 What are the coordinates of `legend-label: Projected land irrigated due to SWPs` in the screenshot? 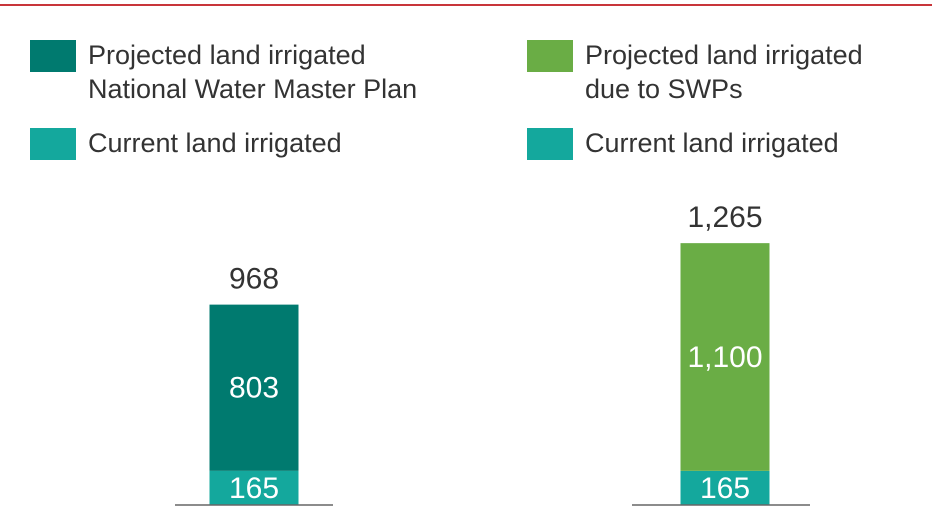 It's located at (724, 72).